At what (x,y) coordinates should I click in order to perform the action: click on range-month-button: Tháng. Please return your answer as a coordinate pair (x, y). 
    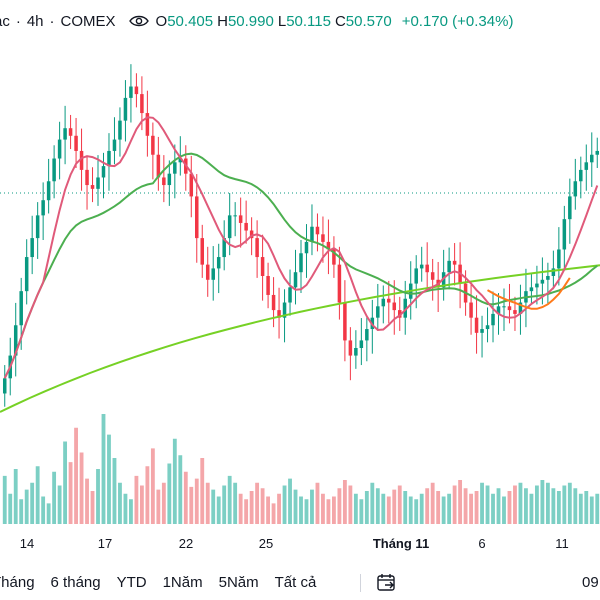
    Looking at the image, I should click on (17, 582).